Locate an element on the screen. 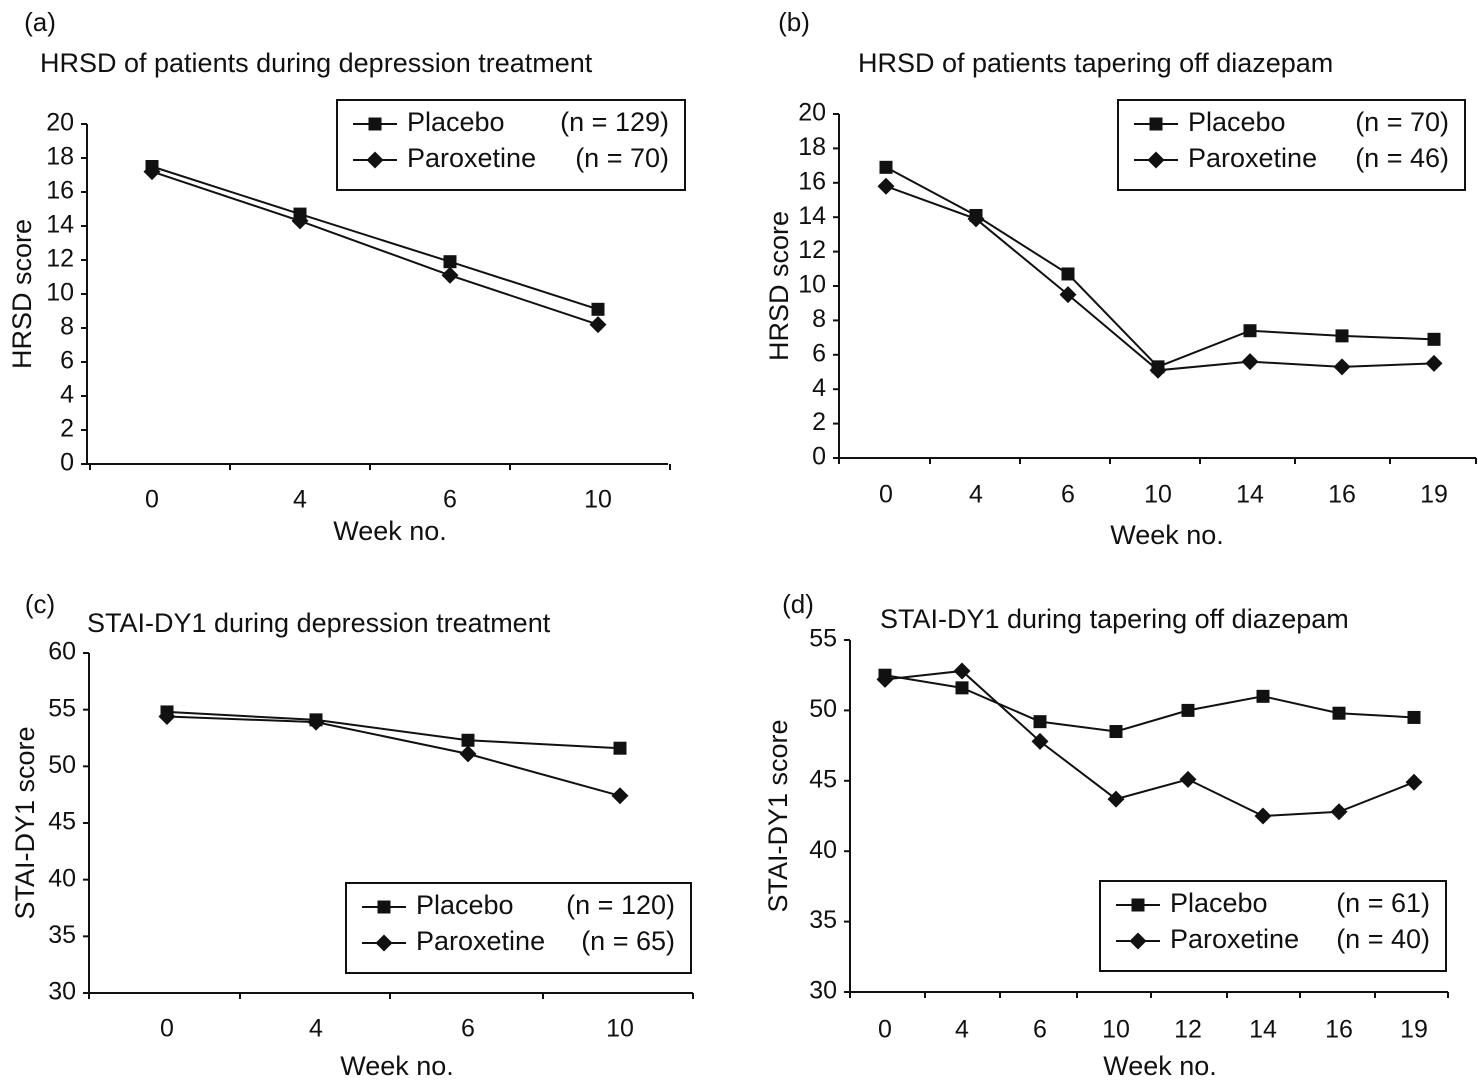 This screenshot has width=1478, height=1081. y-tick-label: 2 is located at coordinates (819, 422).